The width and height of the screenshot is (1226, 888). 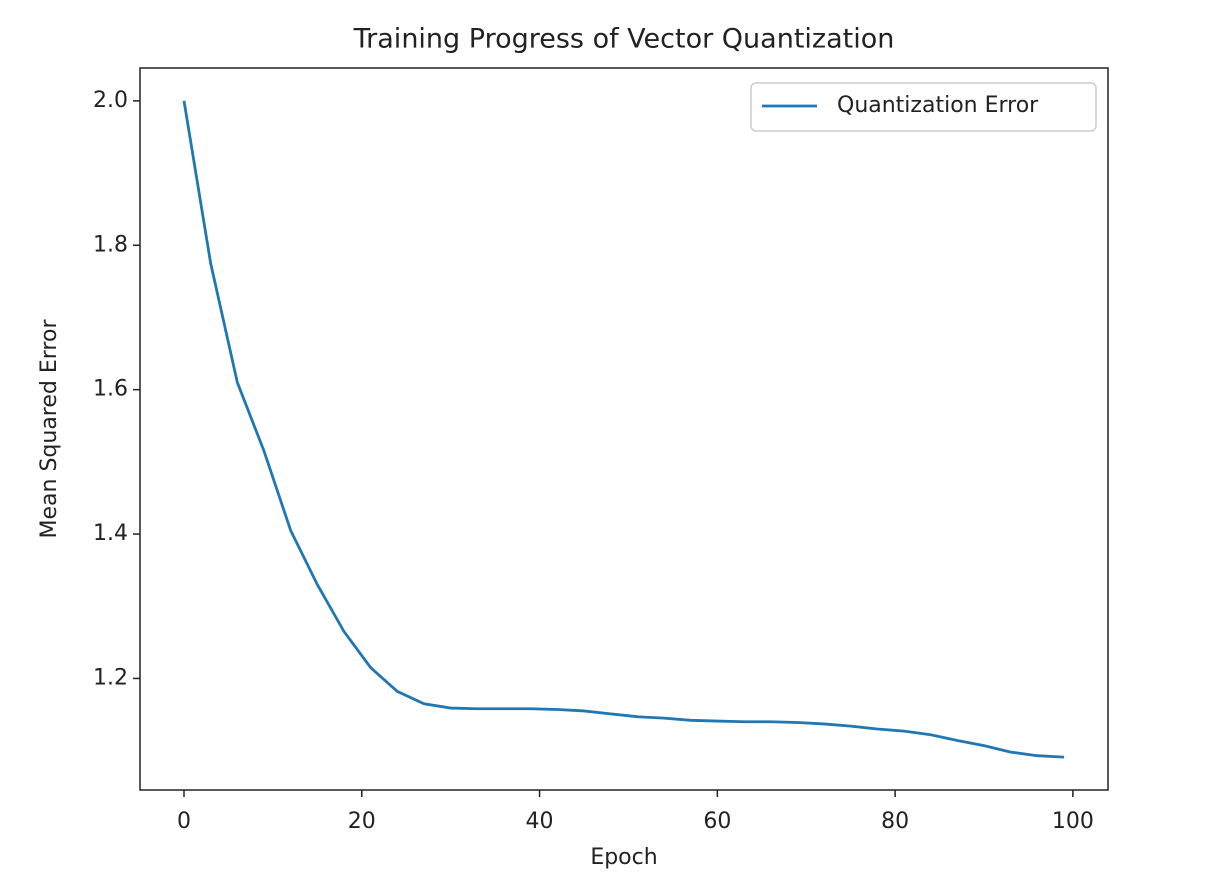 I want to click on legend-label: Quantization Error, so click(x=938, y=105).